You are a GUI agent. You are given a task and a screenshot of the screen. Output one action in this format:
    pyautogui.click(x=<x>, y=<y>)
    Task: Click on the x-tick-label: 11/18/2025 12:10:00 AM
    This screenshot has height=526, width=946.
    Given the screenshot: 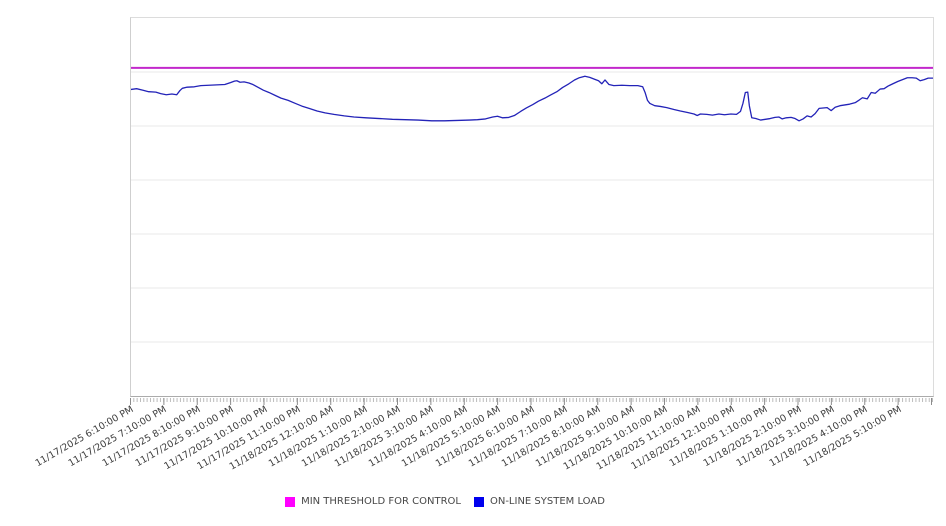 What is the action you would take?
    pyautogui.click(x=281, y=438)
    